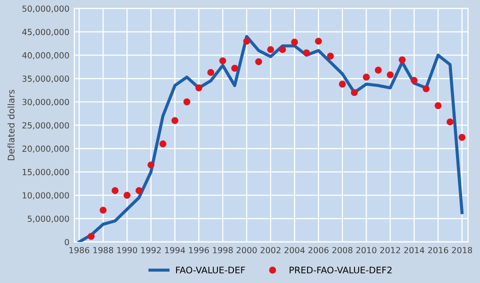 The height and width of the screenshot is (283, 480). I want to click on x-tick-label: 2004, so click(294, 250).